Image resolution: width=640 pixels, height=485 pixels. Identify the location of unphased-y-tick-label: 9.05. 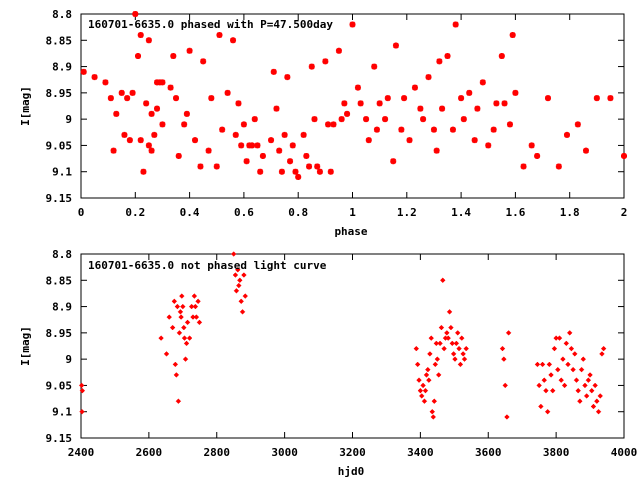
(59, 385).